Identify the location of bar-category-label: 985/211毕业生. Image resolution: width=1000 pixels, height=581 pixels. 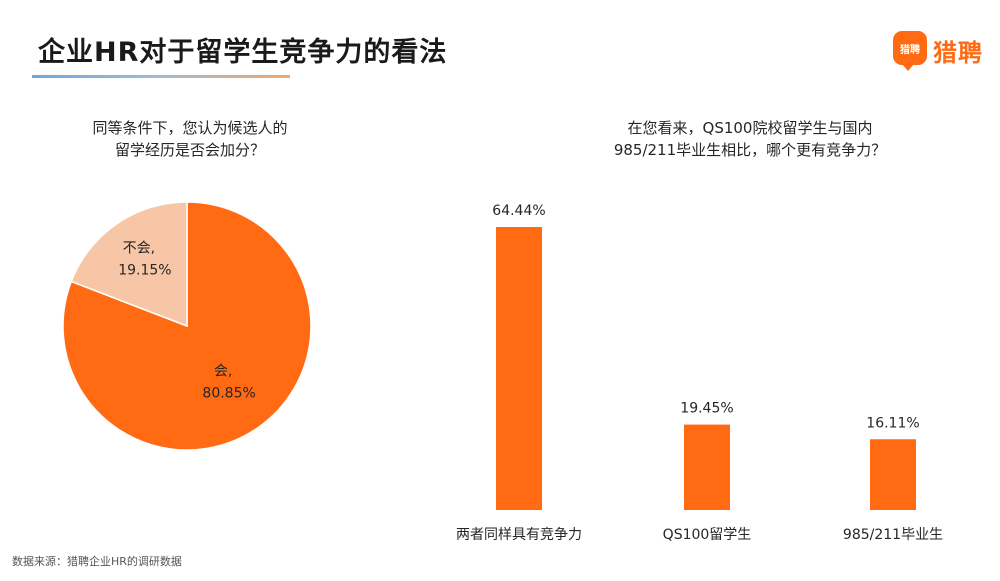
(893, 535).